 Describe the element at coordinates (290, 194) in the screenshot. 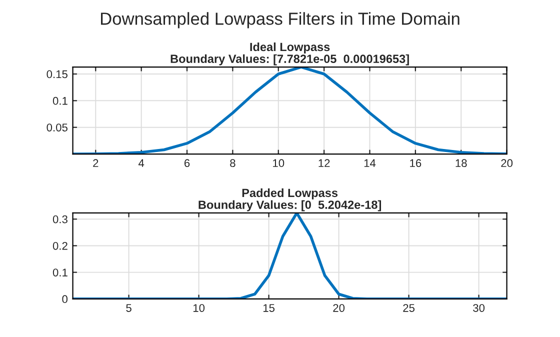

I see `chart-title: Padded Lowpass` at that location.